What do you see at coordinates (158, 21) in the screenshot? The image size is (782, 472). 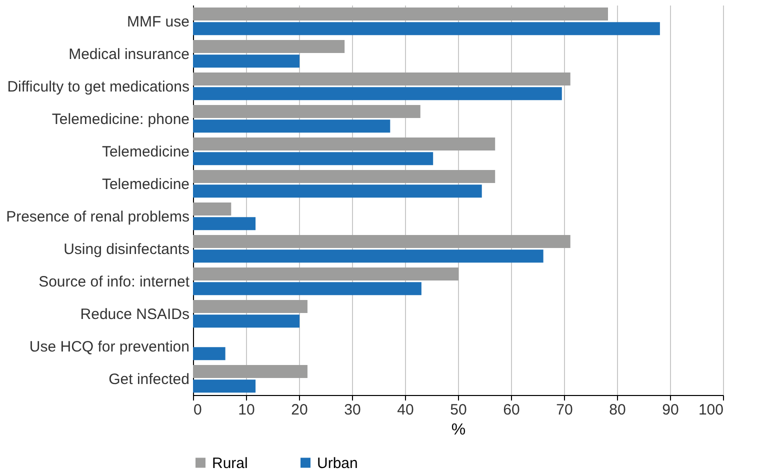 I see `y-tick-label: MMF use` at bounding box center [158, 21].